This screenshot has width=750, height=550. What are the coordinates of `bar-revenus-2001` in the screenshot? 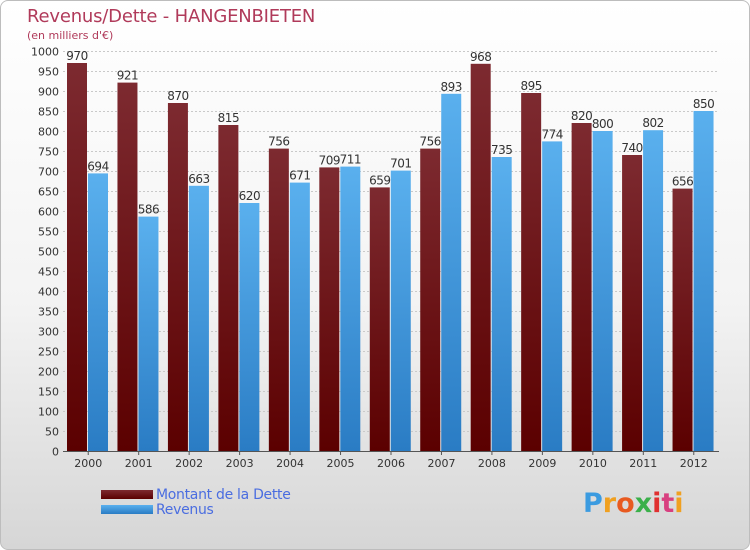 It's located at (148, 333).